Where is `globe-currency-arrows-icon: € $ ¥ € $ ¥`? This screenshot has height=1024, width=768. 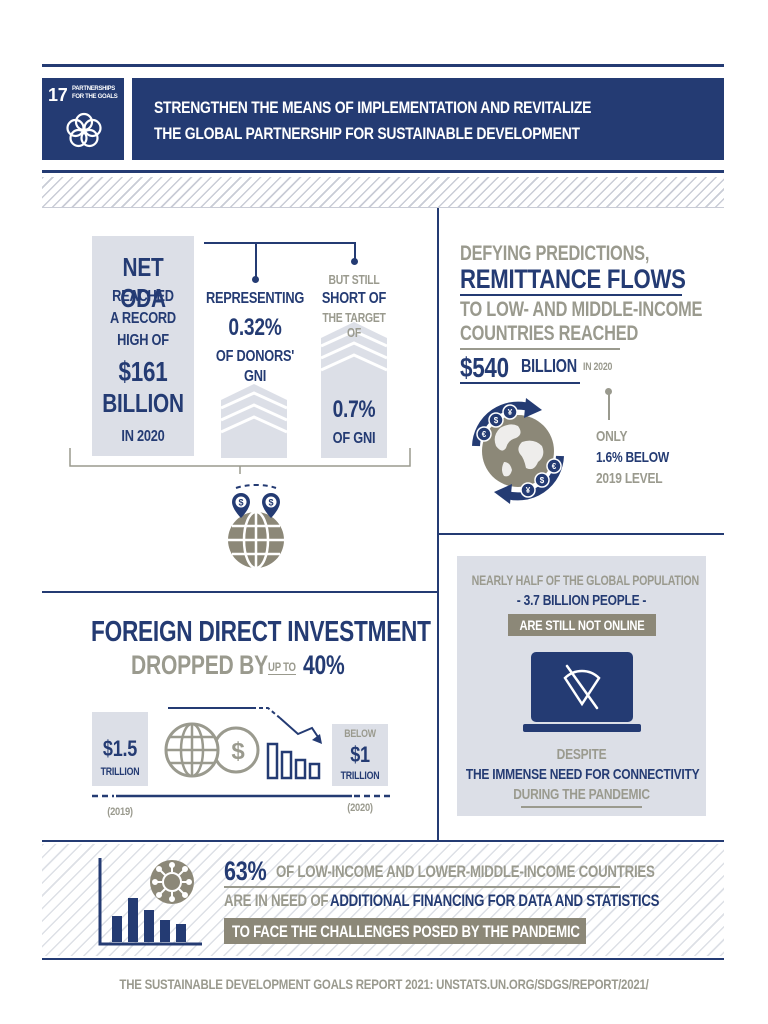
globe-currency-arrows-icon: € $ ¥ € $ ¥ is located at coordinates (518, 451).